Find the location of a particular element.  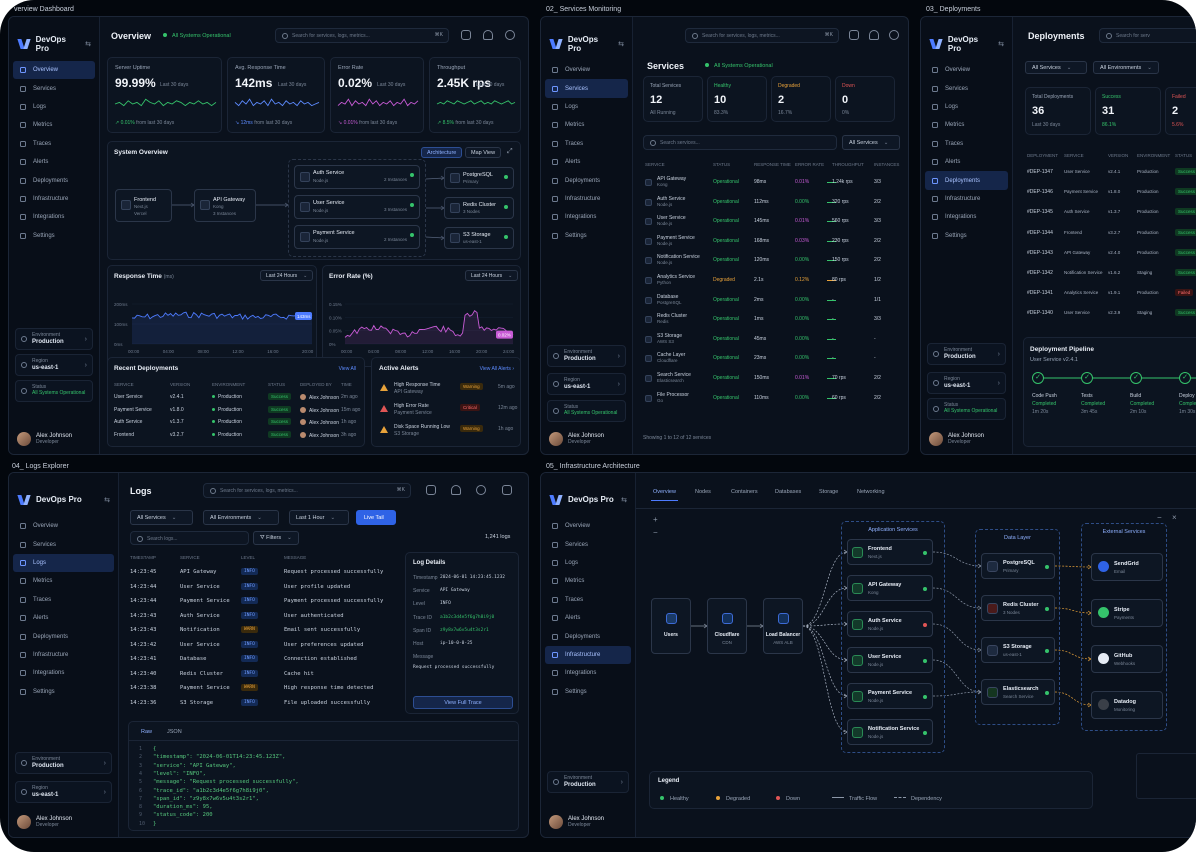

bell-icon is located at coordinates (874, 35).